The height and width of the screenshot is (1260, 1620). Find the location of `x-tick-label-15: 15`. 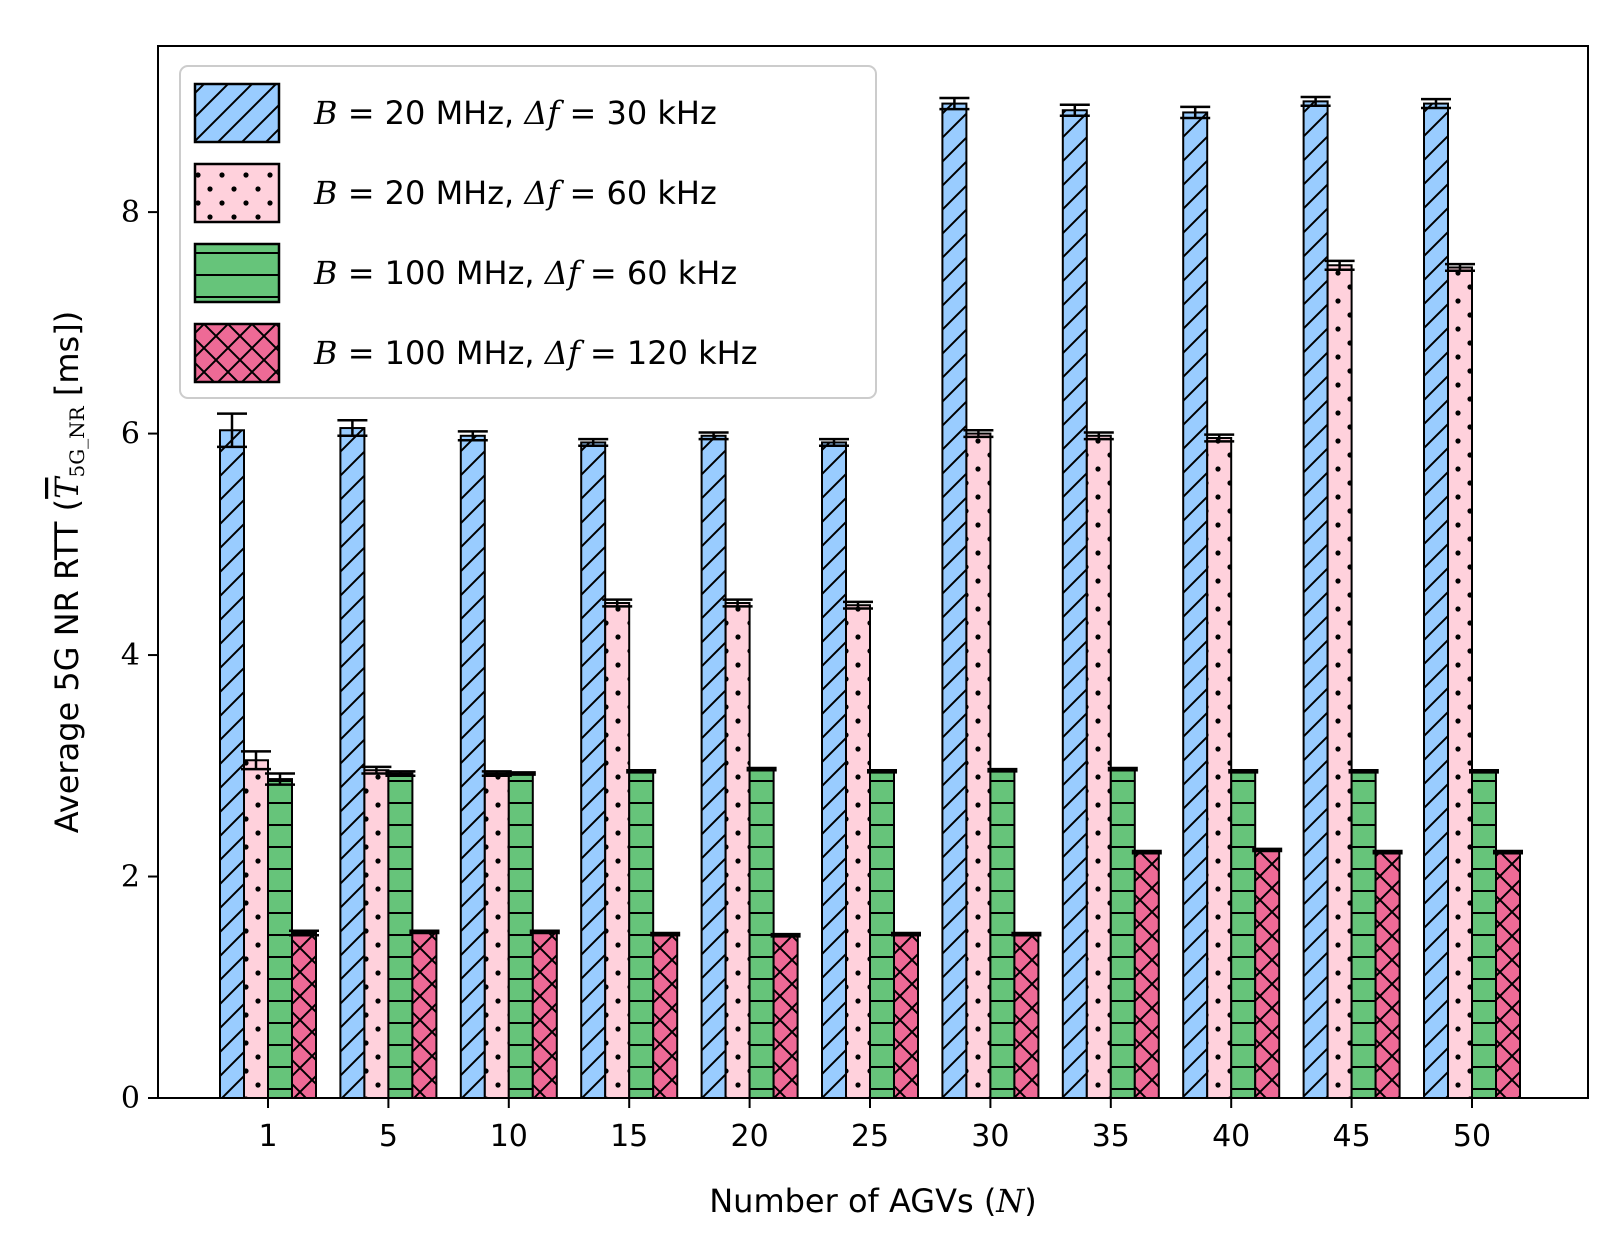

x-tick-label-15: 15 is located at coordinates (629, 1136).